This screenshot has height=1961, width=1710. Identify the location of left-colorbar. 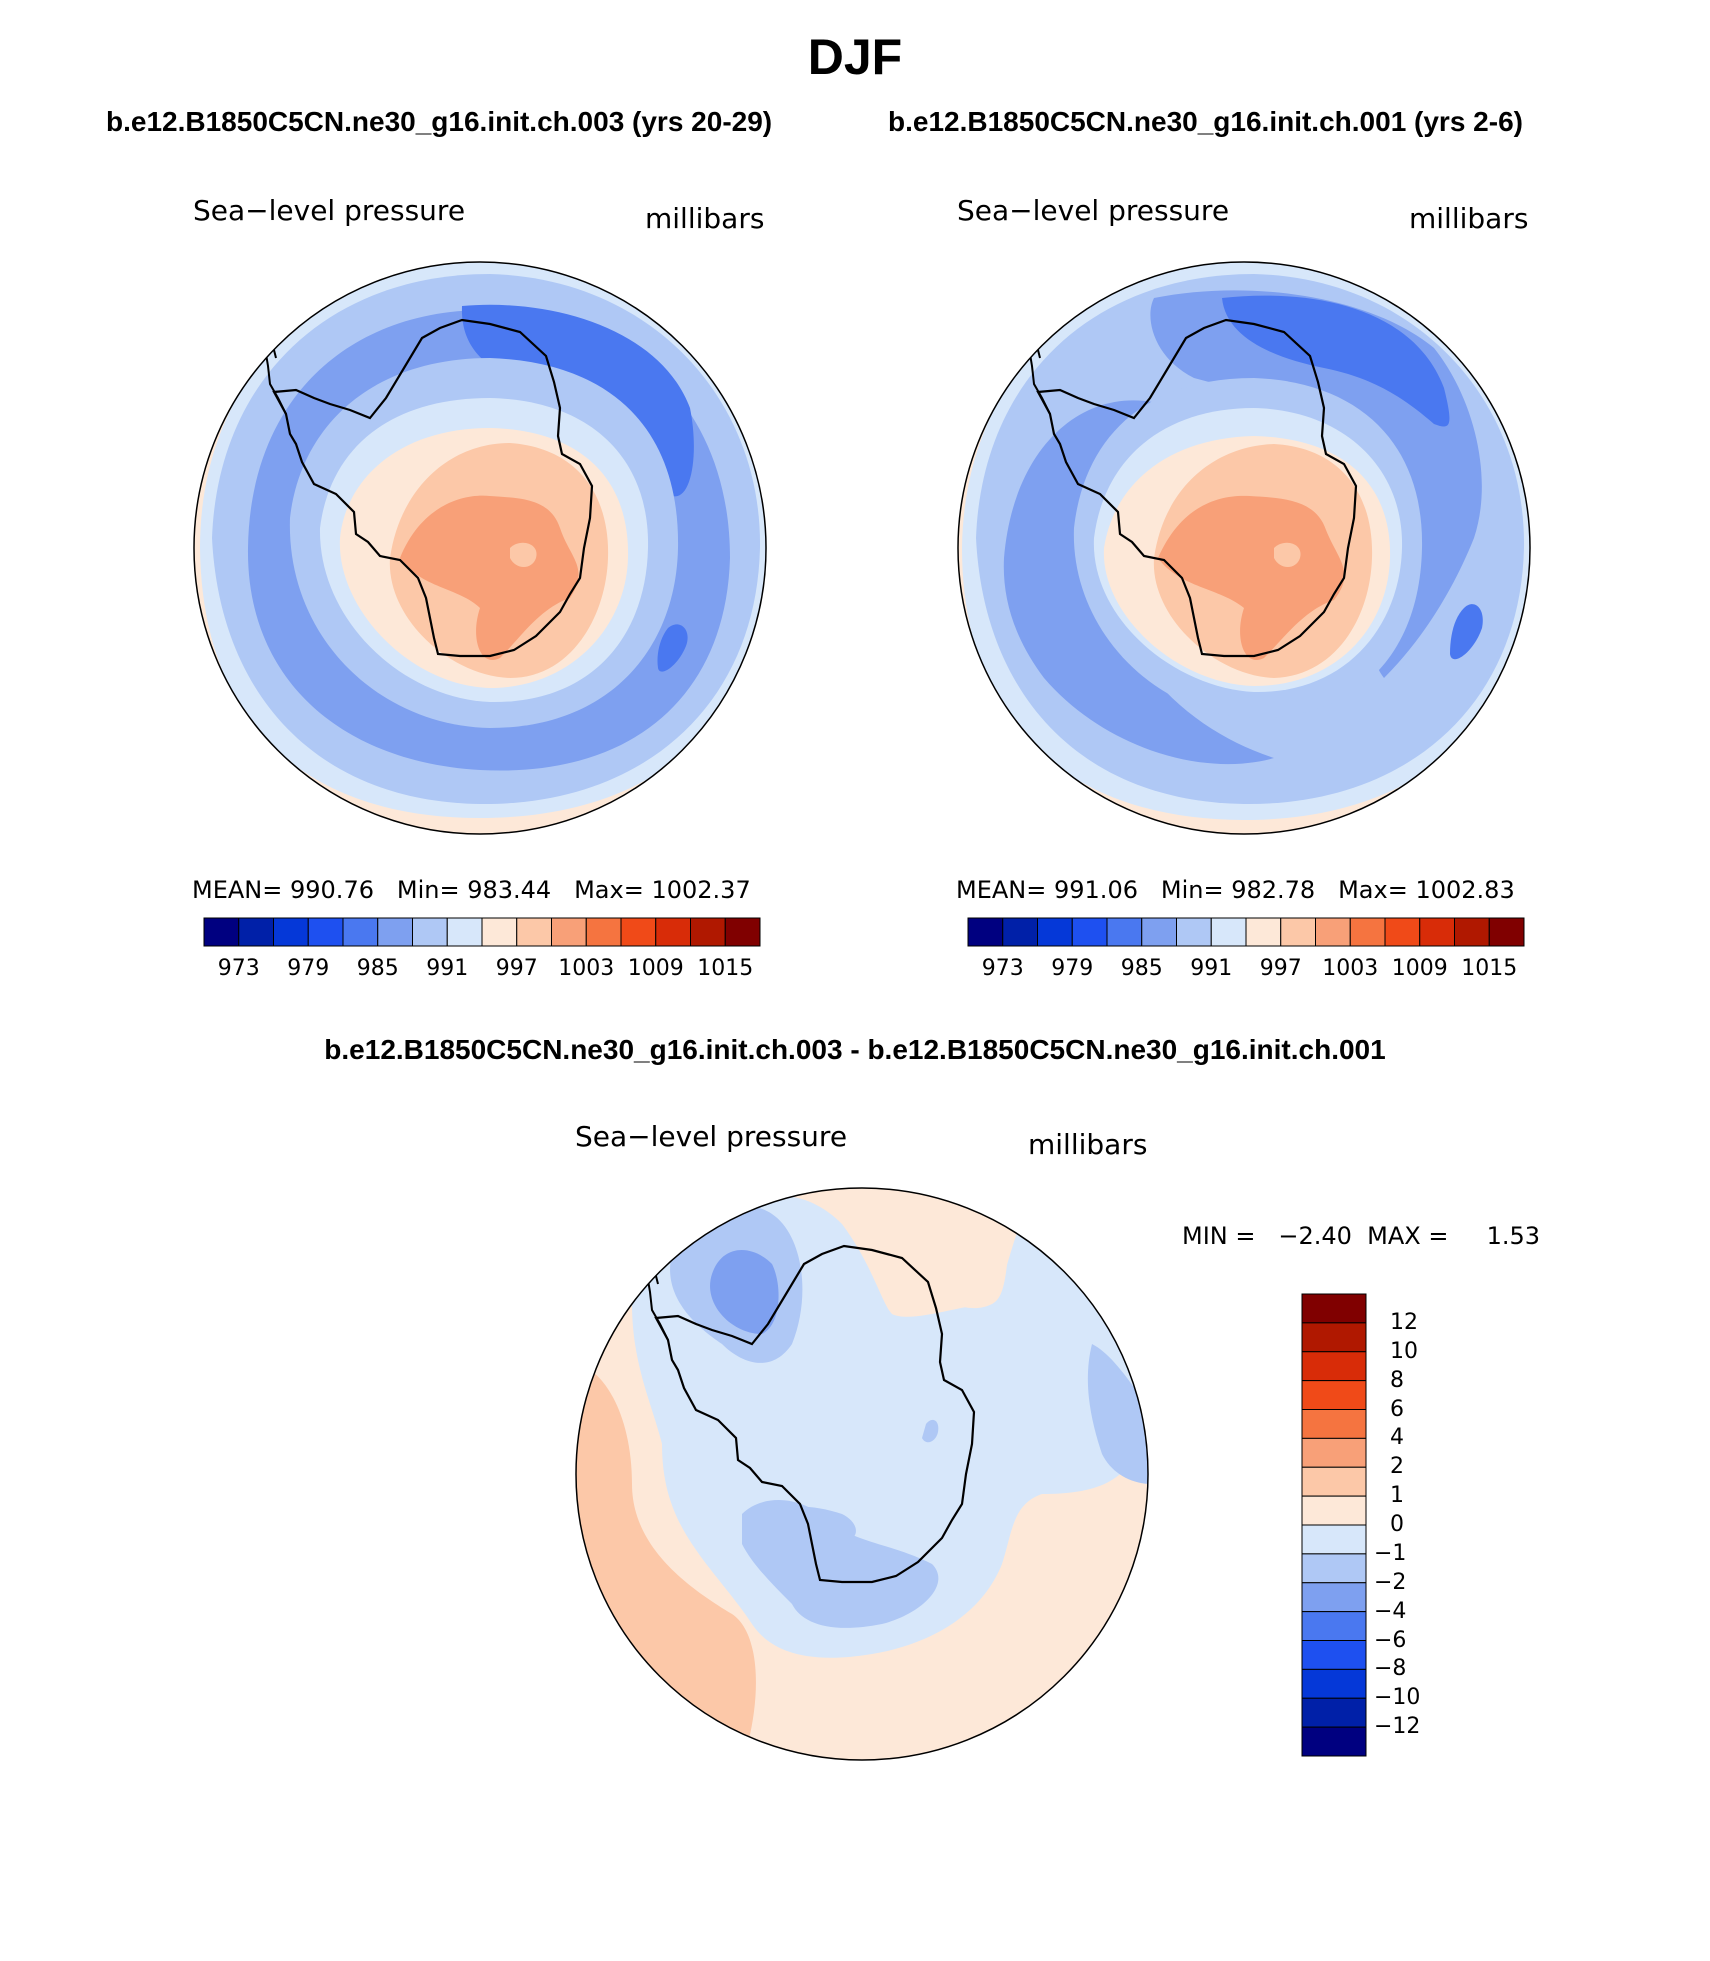
(482, 932).